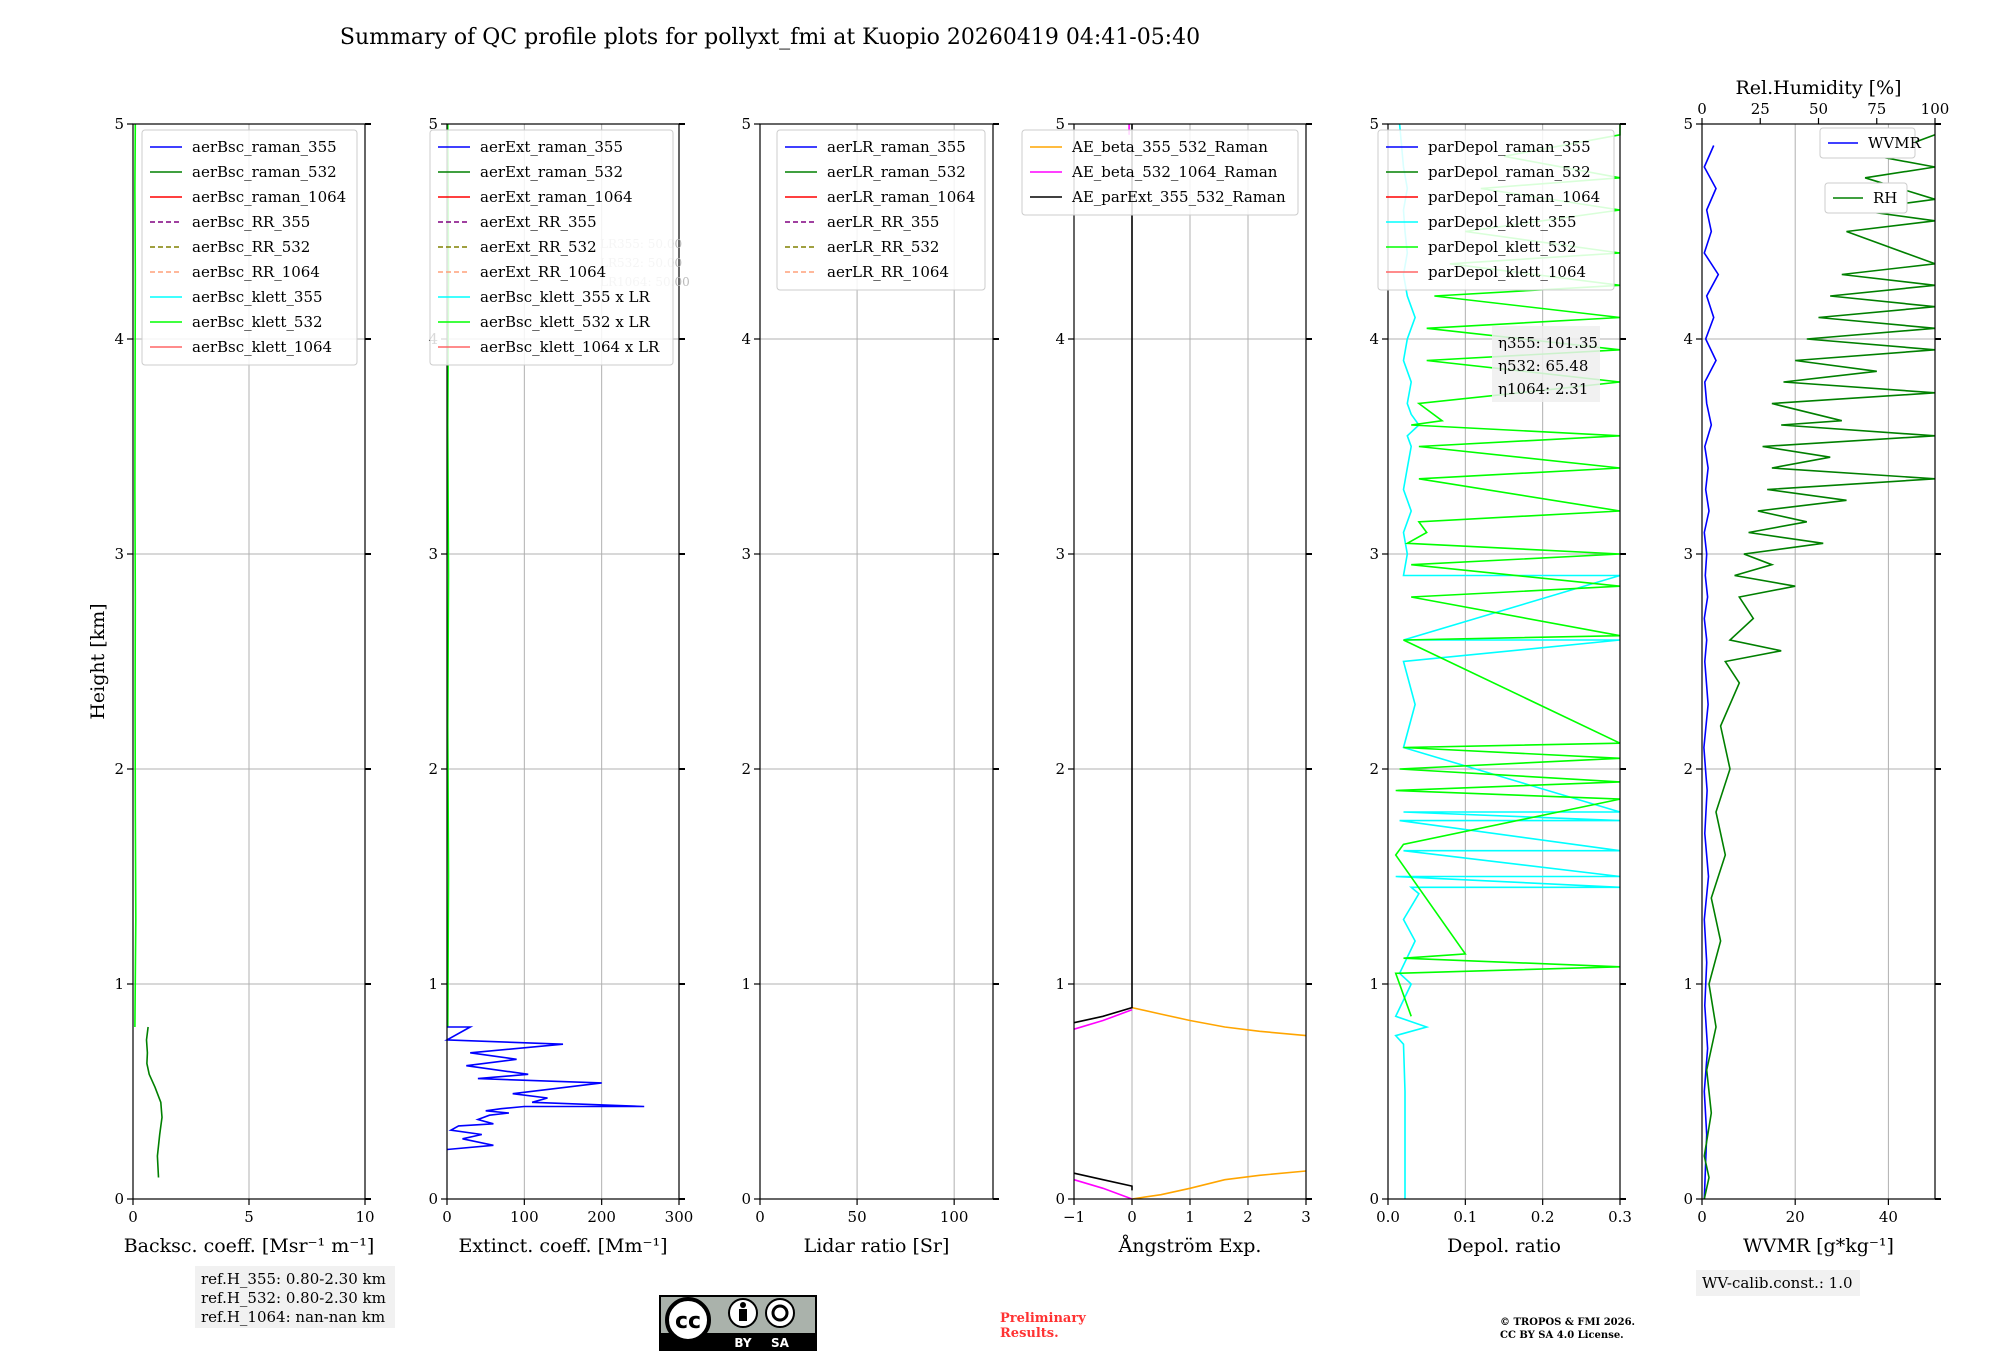  What do you see at coordinates (1895, 143) in the screenshot?
I see `legend-label: WVMR` at bounding box center [1895, 143].